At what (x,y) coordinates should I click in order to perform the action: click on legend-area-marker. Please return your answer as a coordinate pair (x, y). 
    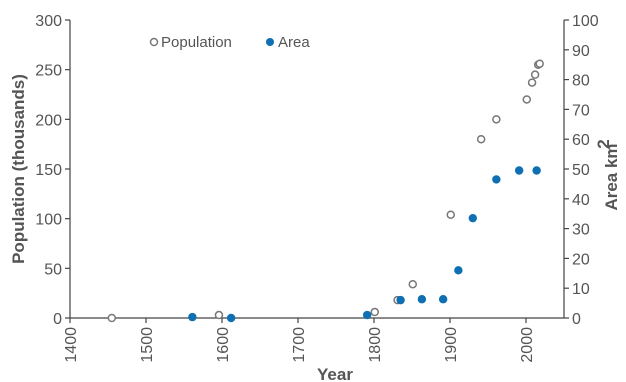
    Looking at the image, I should click on (270, 42).